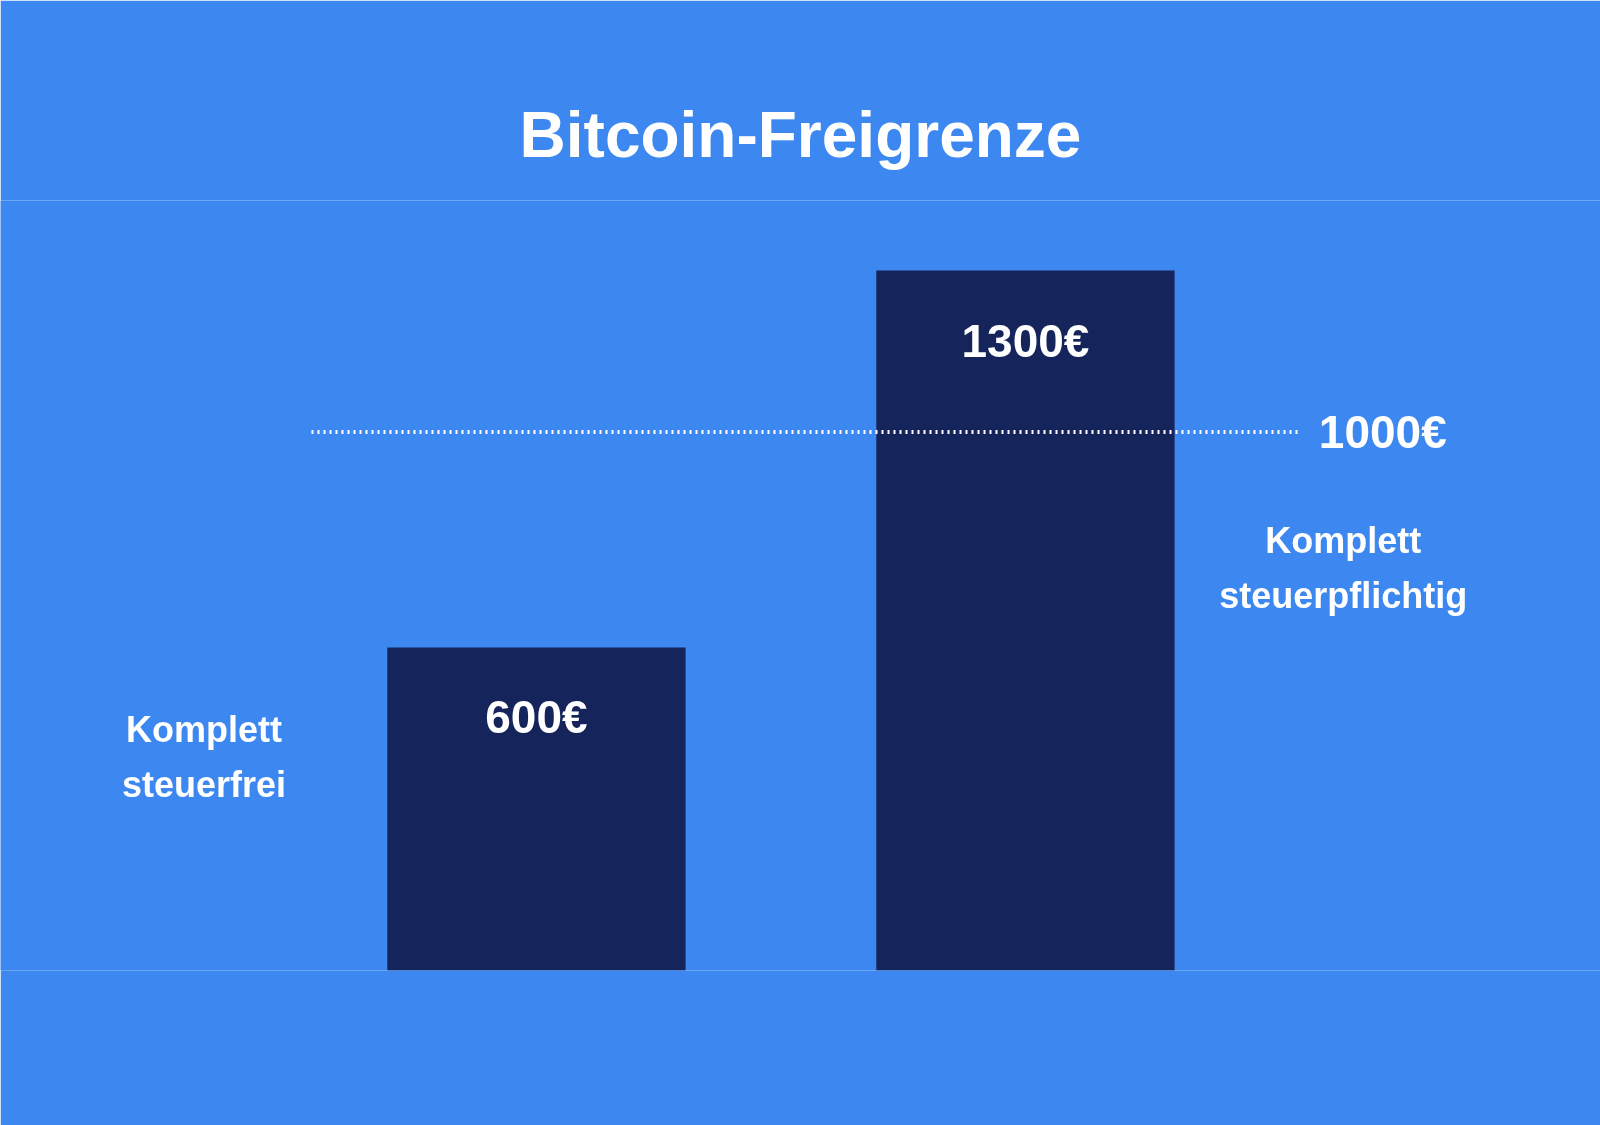  I want to click on ref-line-label: 1000€, so click(1382, 432).